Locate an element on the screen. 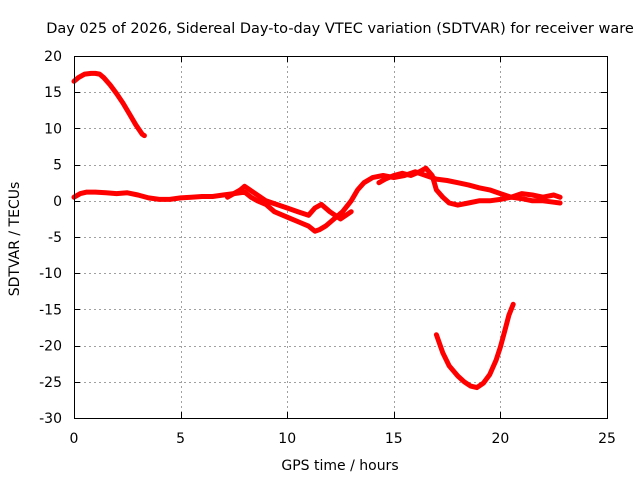 The height and width of the screenshot is (480, 640). x-tick-label: 25 is located at coordinates (607, 439).